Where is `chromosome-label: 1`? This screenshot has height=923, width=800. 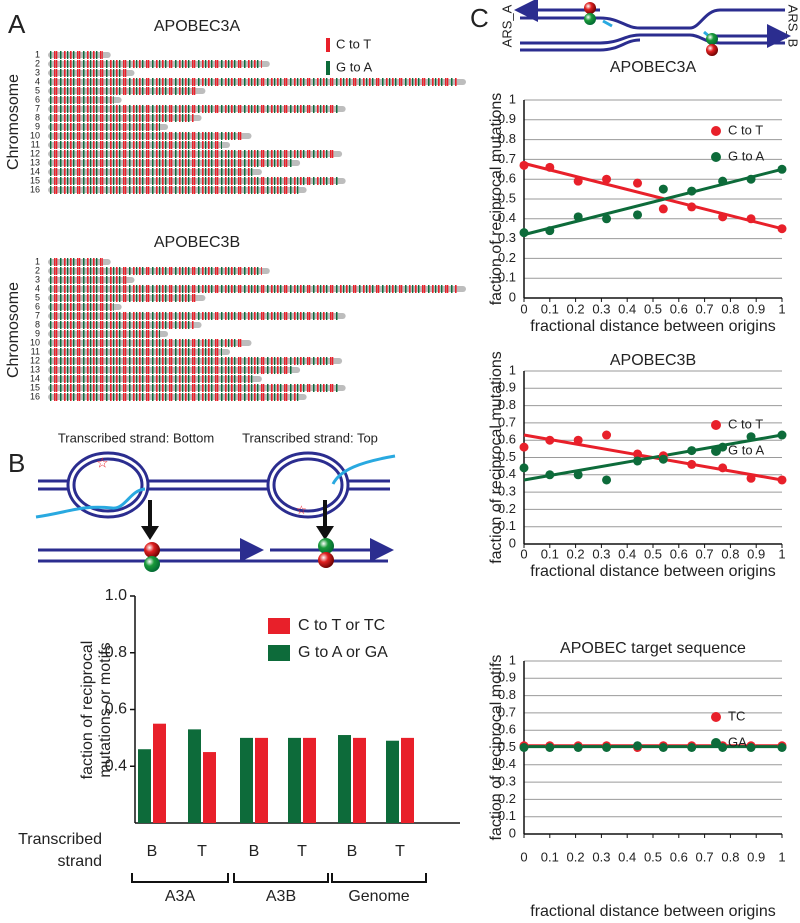
chromosome-label: 1 is located at coordinates (37, 54).